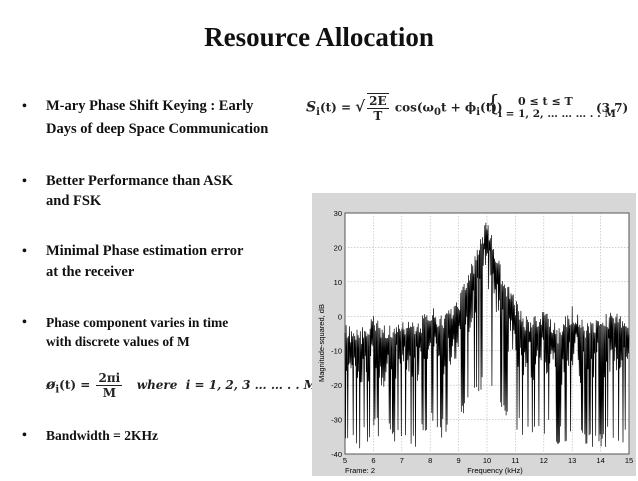 Image resolution: width=638 pixels, height=481 pixels. What do you see at coordinates (318, 112) in the screenshot?
I see `eq-lhs-sub: i` at bounding box center [318, 112].